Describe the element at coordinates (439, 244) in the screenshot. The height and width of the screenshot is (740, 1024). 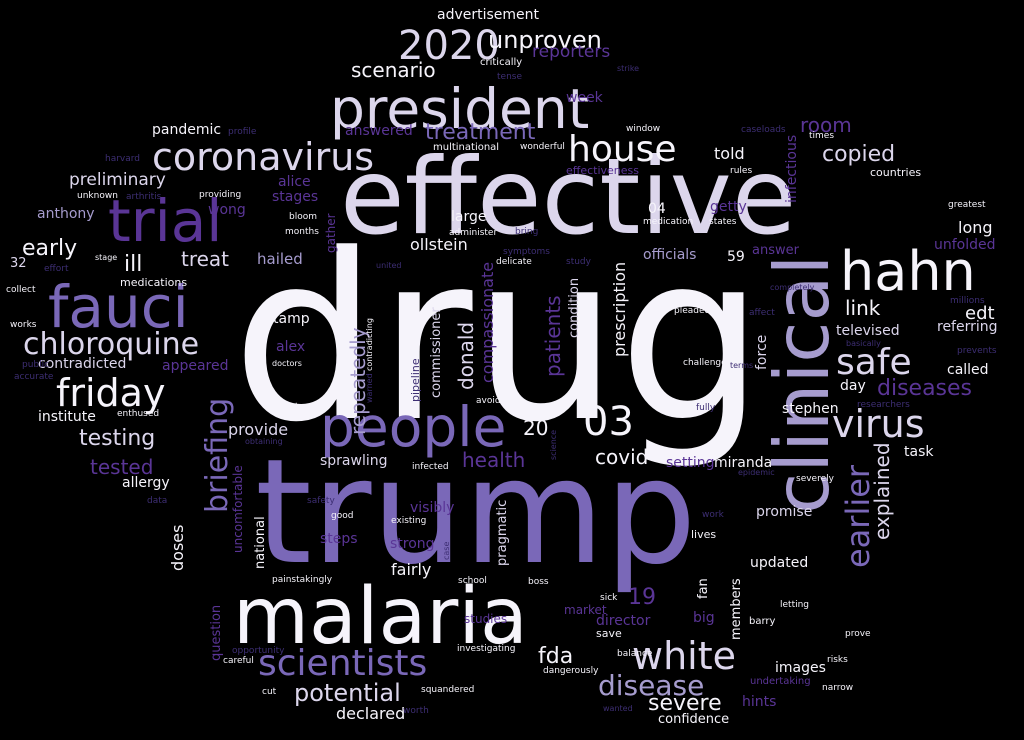
I see `word-ollstein: ollstein` at that location.